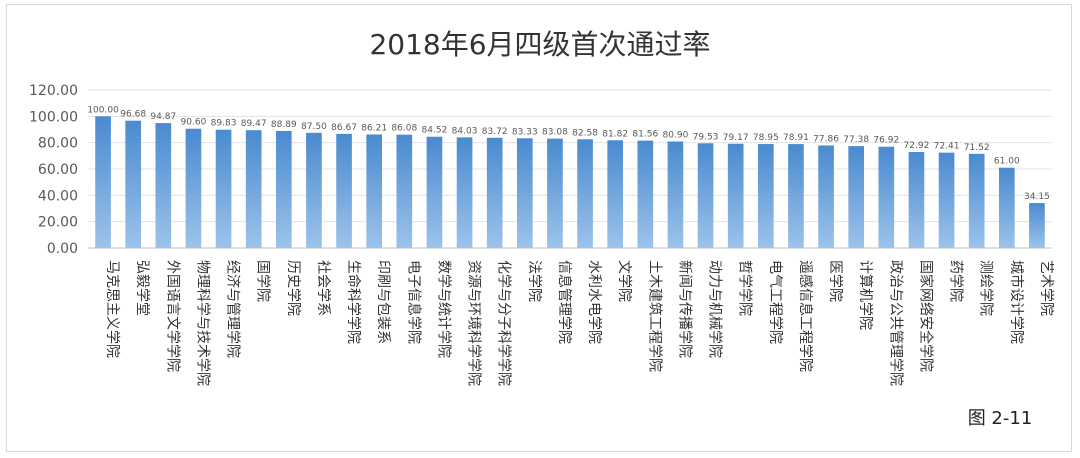 Image resolution: width=1080 pixels, height=458 pixels. What do you see at coordinates (766, 138) in the screenshot?
I see `data-label: 78.95` at bounding box center [766, 138].